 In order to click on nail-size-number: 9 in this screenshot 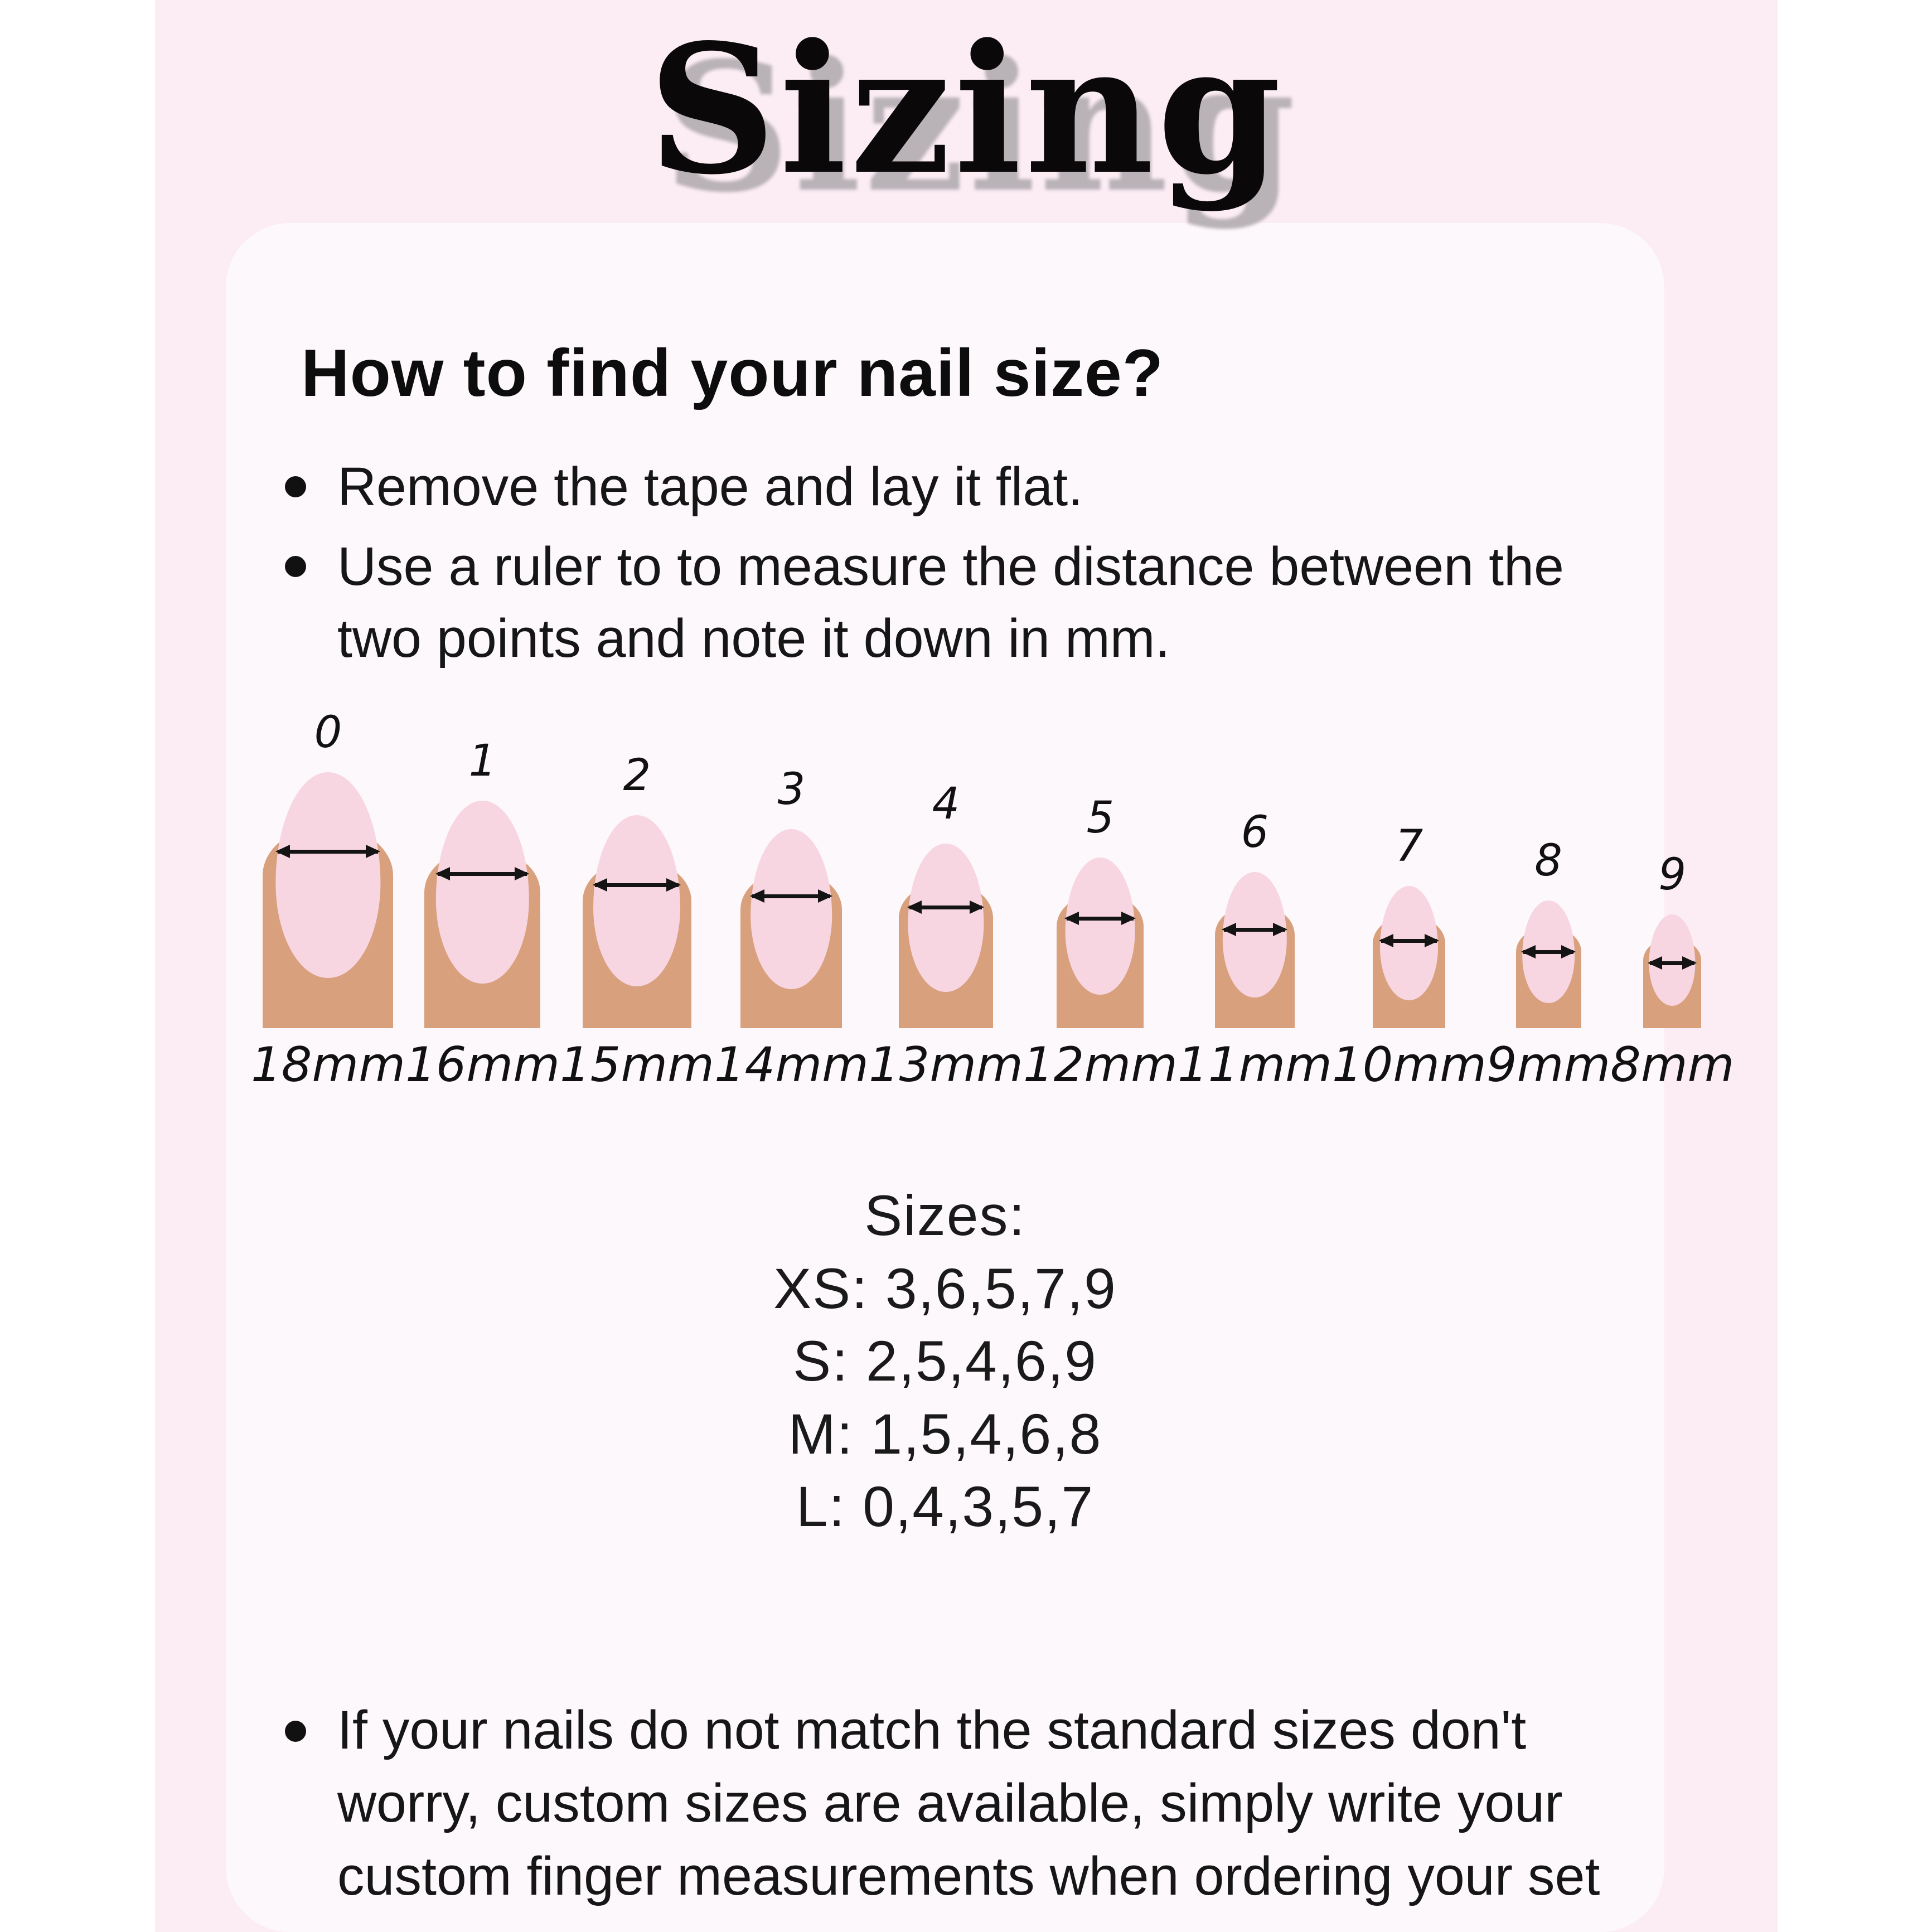, I will do `click(1673, 875)`.